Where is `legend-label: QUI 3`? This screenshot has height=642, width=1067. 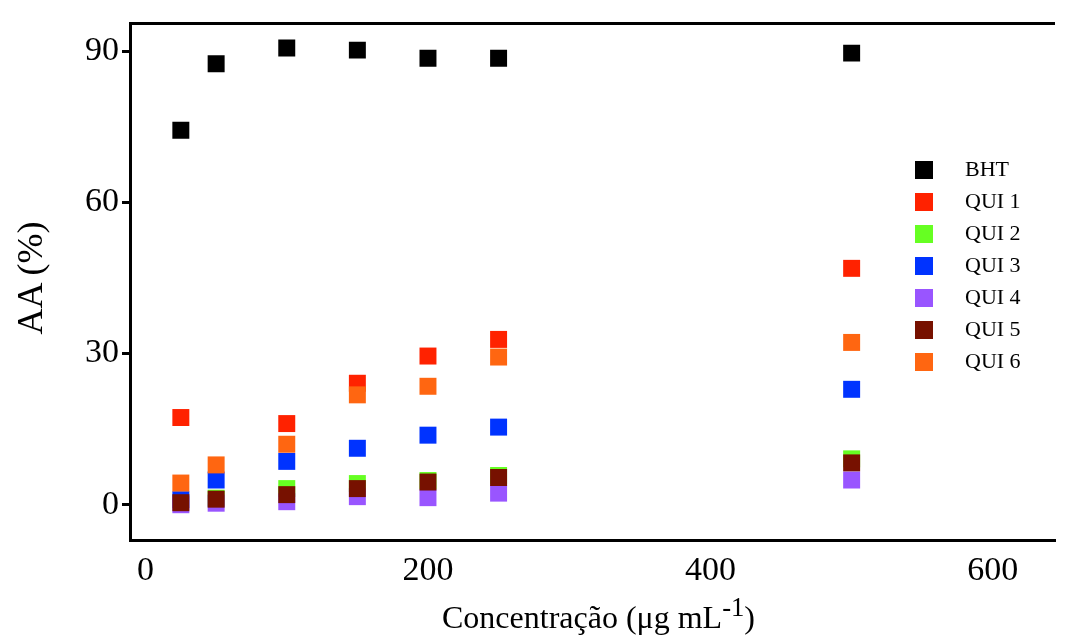 legend-label: QUI 3 is located at coordinates (993, 264).